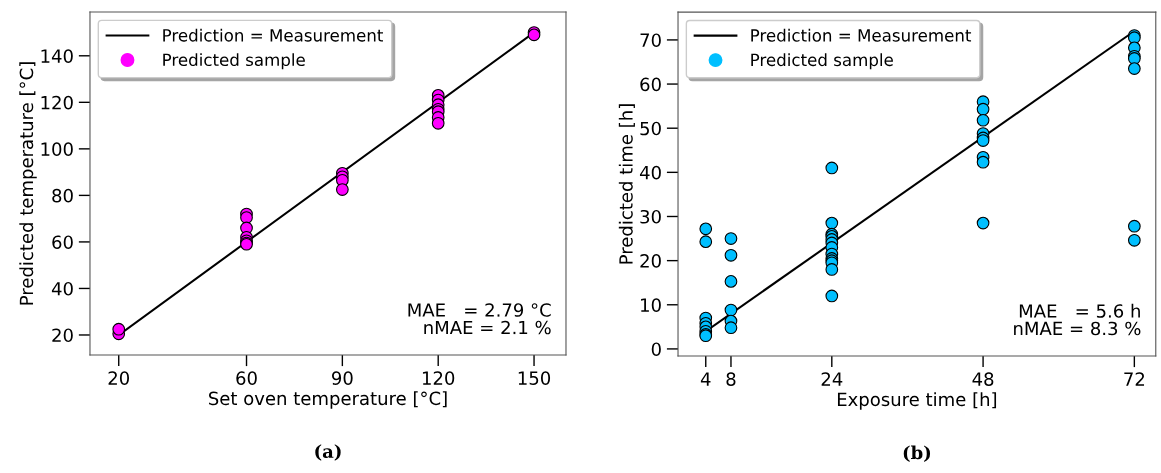 The image size is (1161, 473). I want to click on y-tick-label: 50, so click(650, 128).